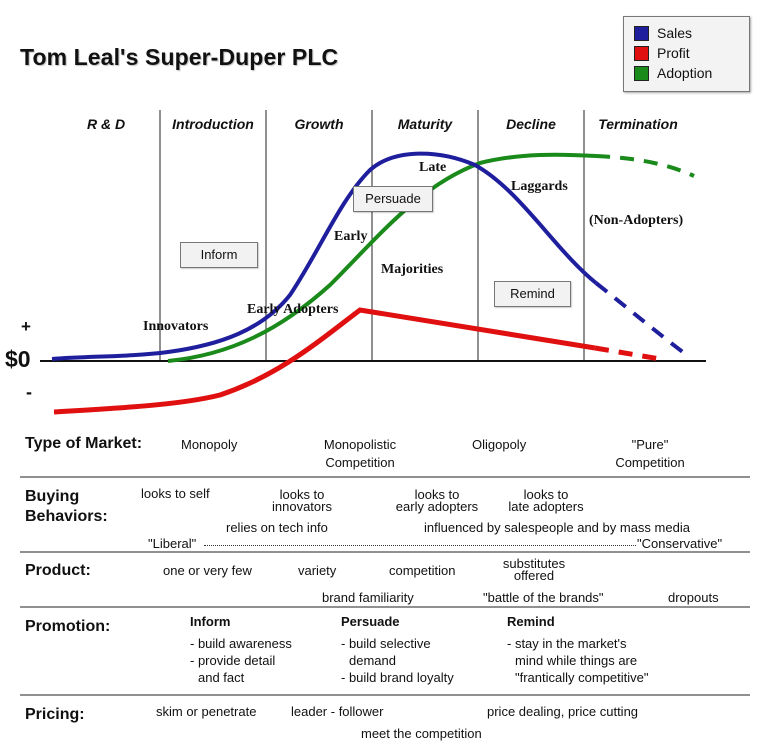 The height and width of the screenshot is (753, 768). Describe the element at coordinates (18, 359) in the screenshot. I see `axis-zero: $0` at that location.